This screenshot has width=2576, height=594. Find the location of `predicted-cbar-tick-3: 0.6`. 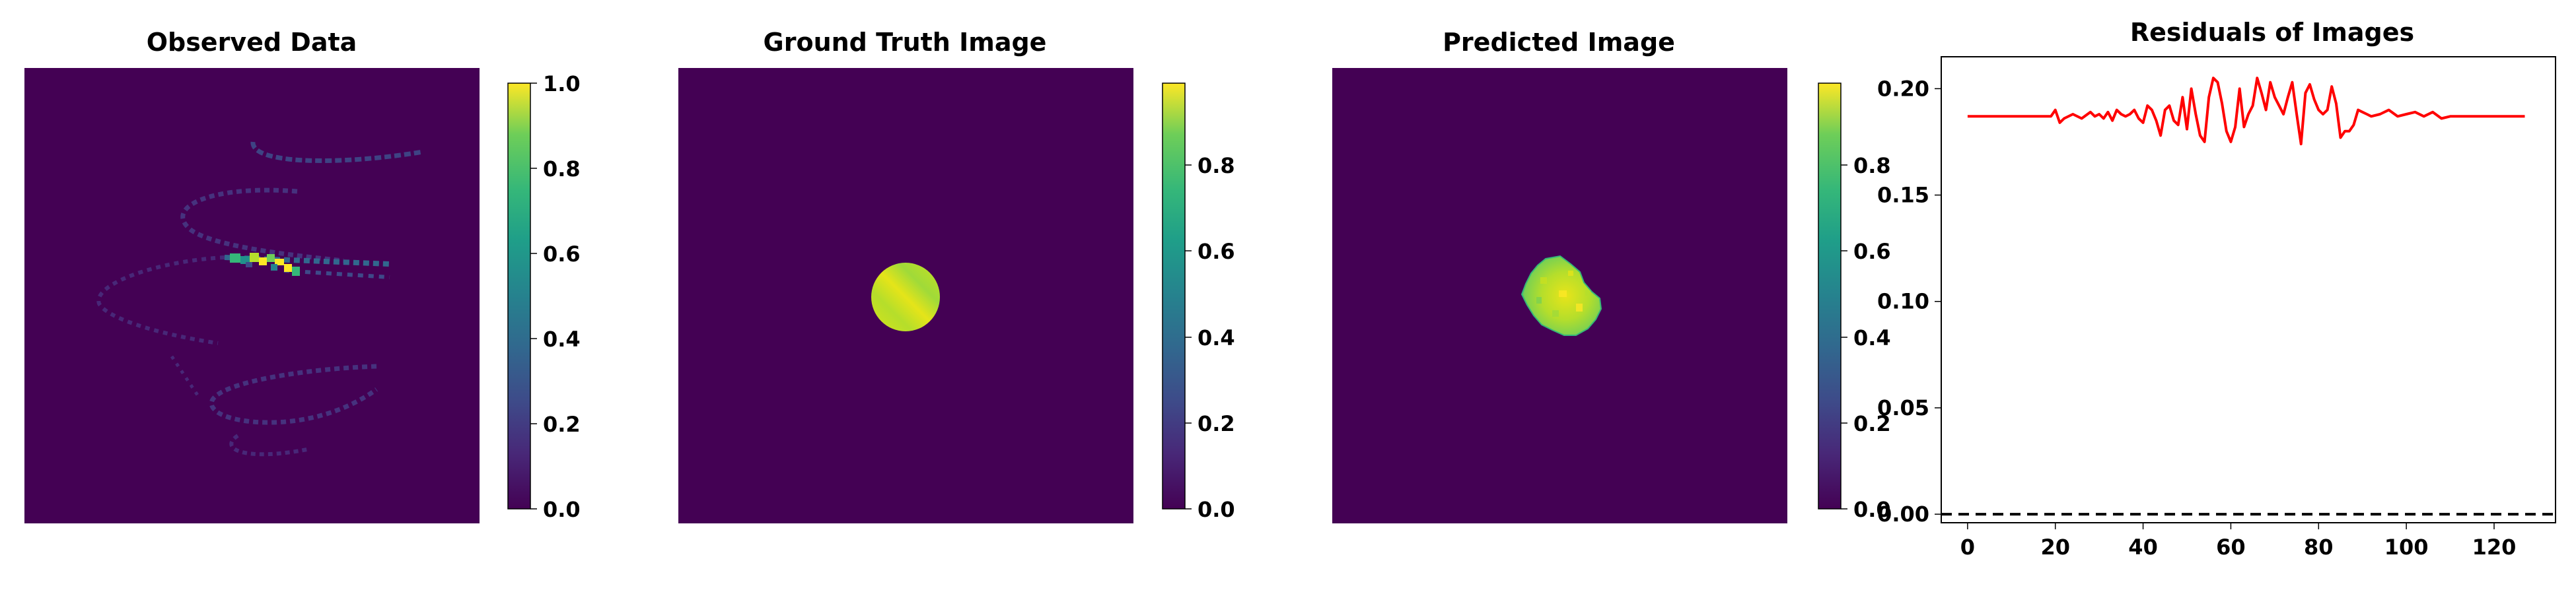

predicted-cbar-tick-3: 0.6 is located at coordinates (1872, 251).